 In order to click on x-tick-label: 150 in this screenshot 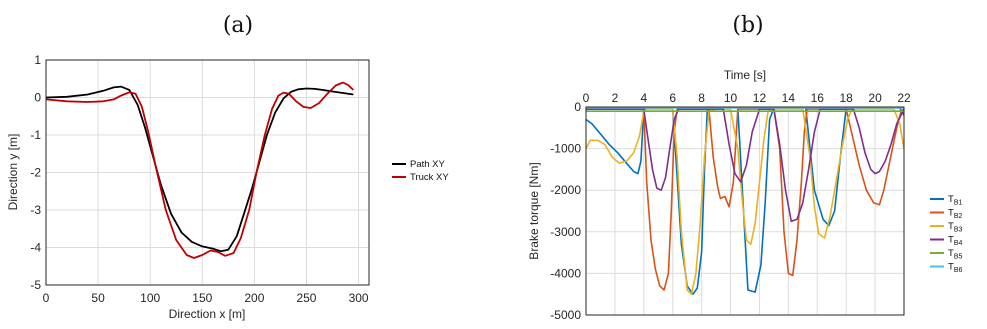, I will do `click(202, 298)`.